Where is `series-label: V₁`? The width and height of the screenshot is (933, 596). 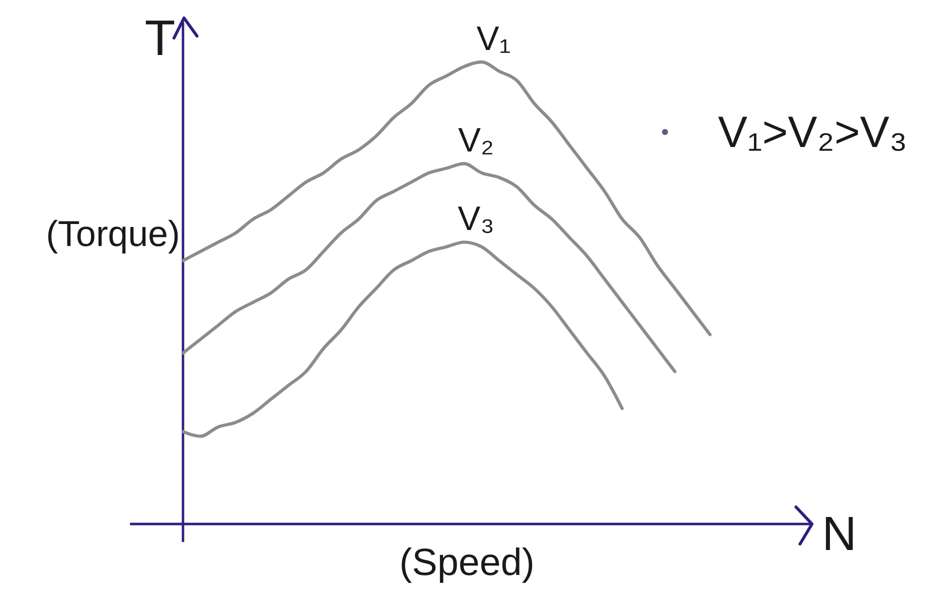
series-label: V₁ is located at coordinates (493, 39).